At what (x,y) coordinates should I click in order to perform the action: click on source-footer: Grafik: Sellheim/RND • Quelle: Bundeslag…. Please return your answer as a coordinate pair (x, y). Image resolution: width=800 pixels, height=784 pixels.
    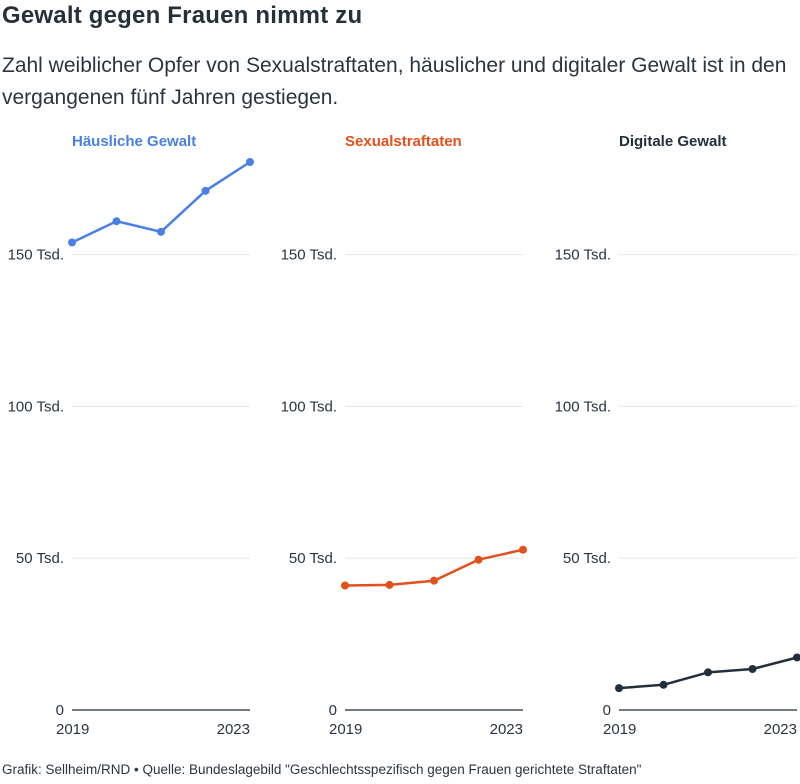
    Looking at the image, I should click on (322, 769).